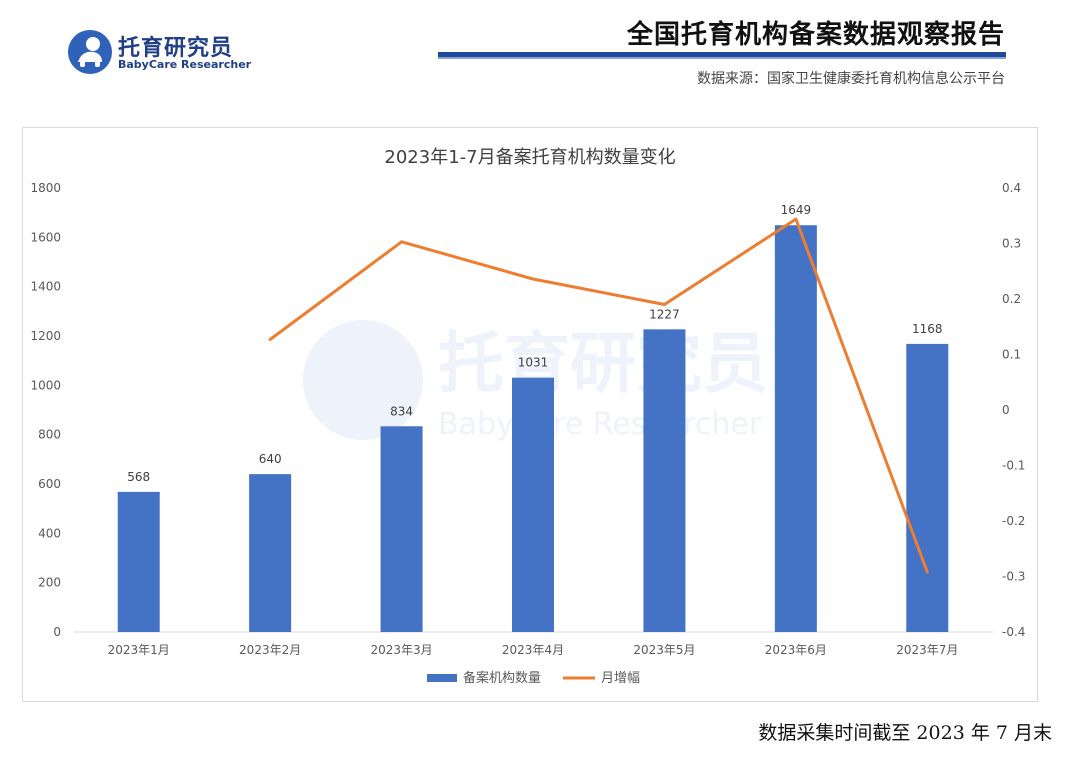  I want to click on title-rule, so click(722, 54).